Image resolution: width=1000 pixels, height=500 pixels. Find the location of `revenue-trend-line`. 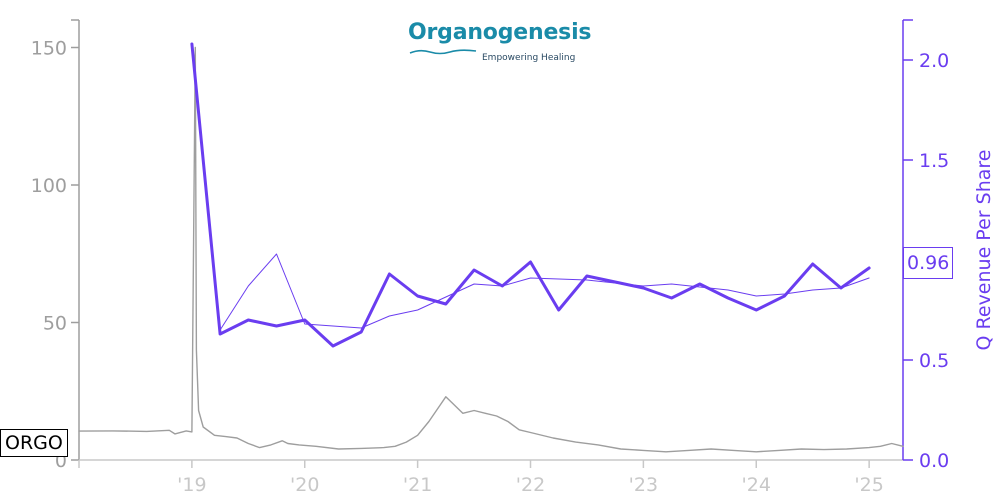

revenue-trend-line is located at coordinates (544, 292).